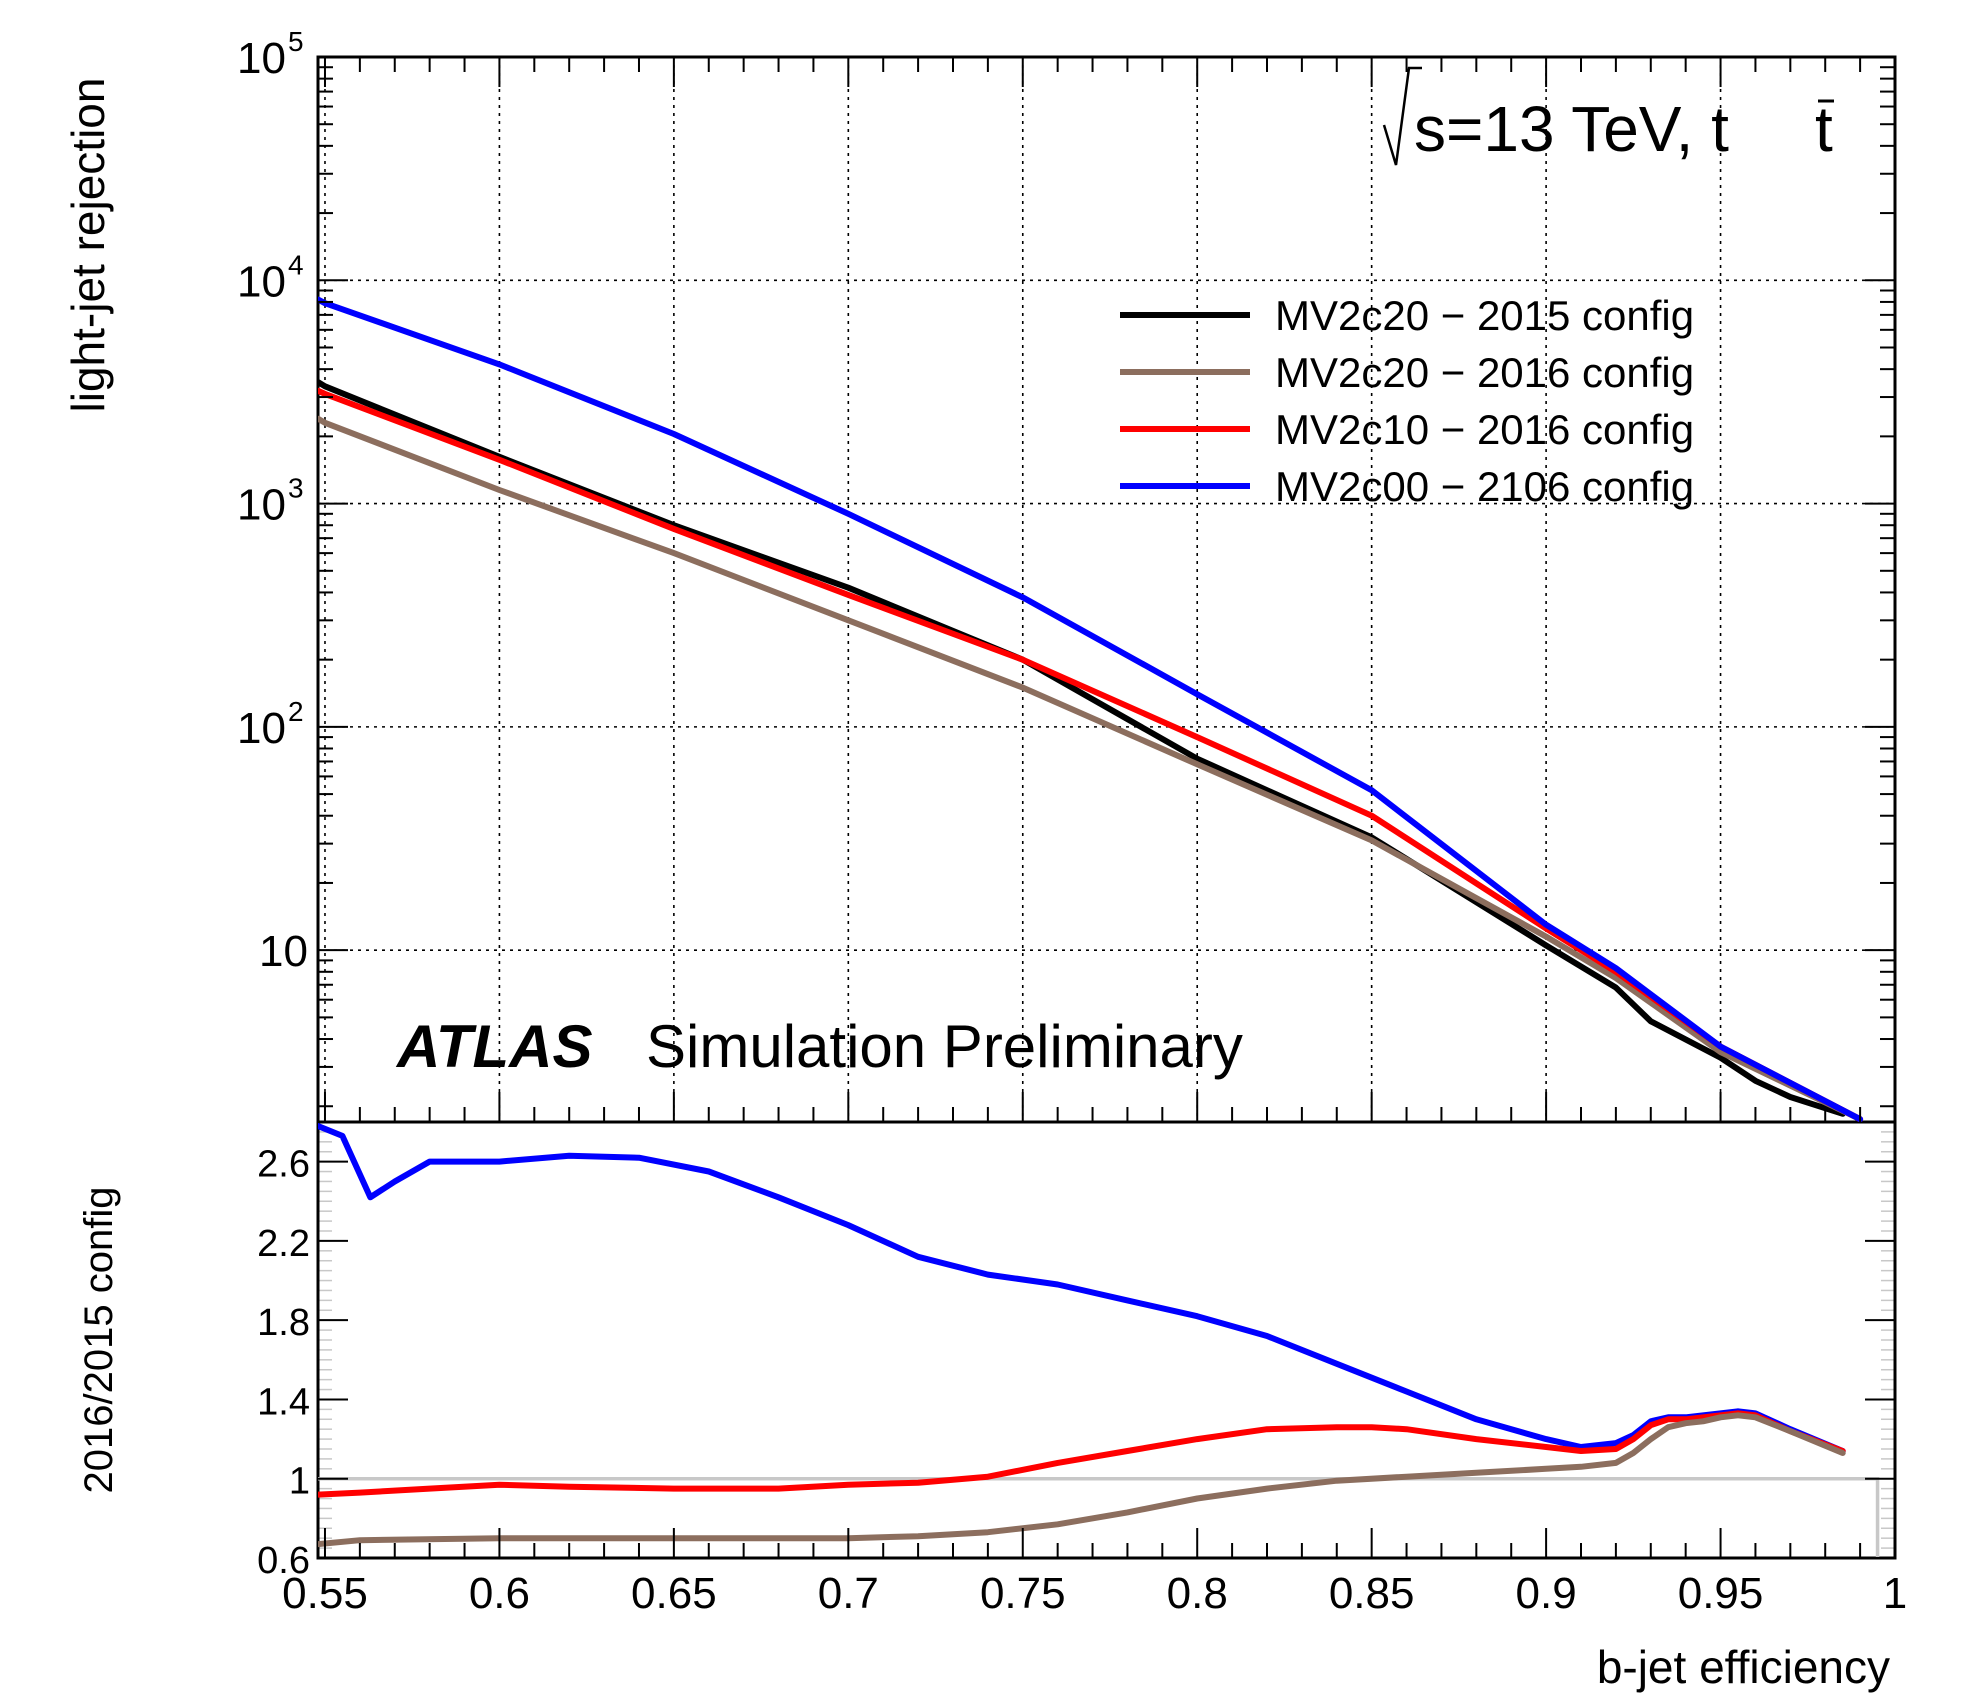 The width and height of the screenshot is (1969, 1705). What do you see at coordinates (499, 1593) in the screenshot?
I see `x-tick-label: 0.6` at bounding box center [499, 1593].